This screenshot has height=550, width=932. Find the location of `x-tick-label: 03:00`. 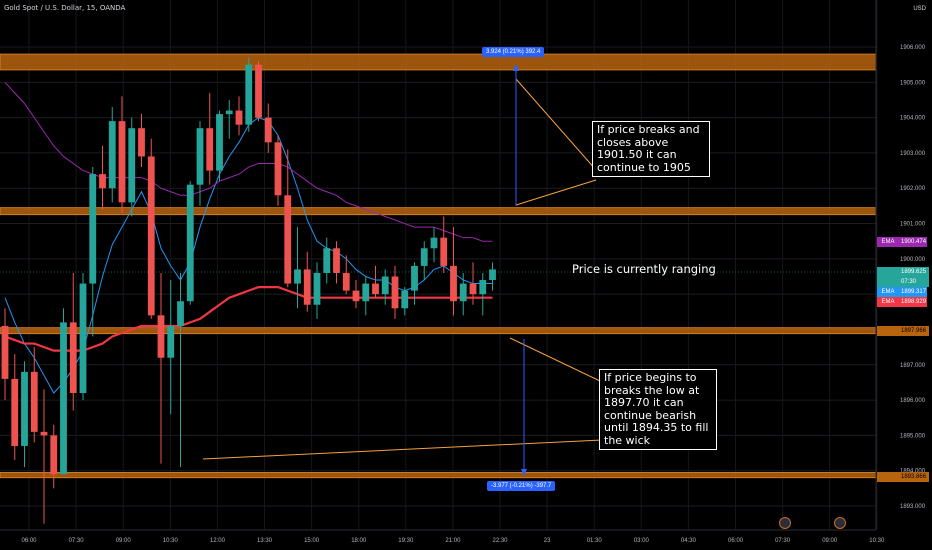

x-tick-label: 03:00 is located at coordinates (642, 541).